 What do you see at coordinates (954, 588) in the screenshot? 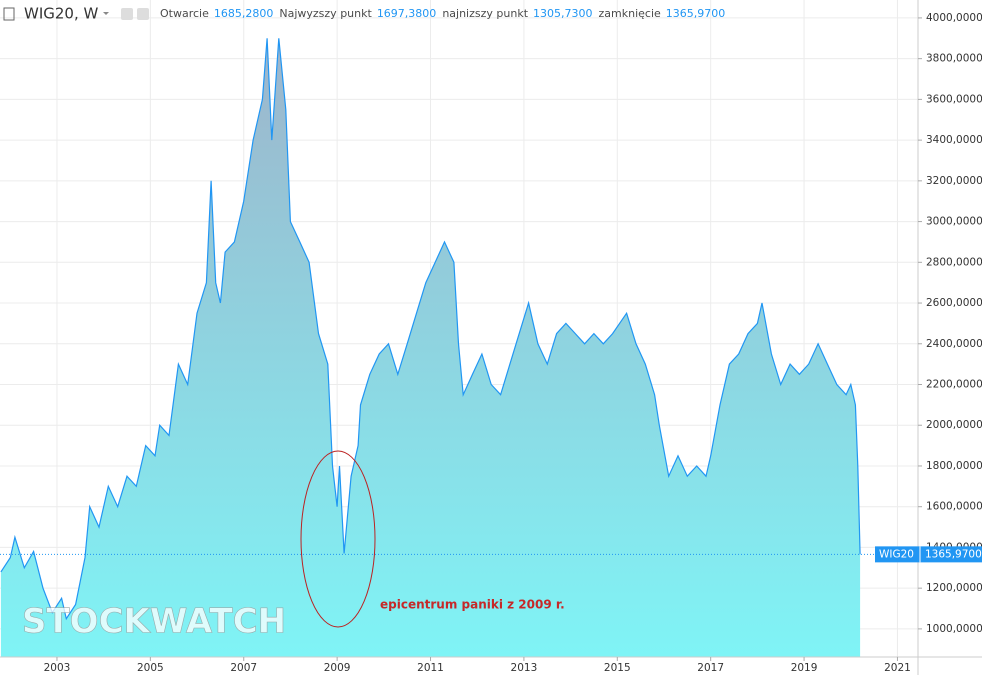
I see `y-tick-label: 1200,0000` at bounding box center [954, 588].